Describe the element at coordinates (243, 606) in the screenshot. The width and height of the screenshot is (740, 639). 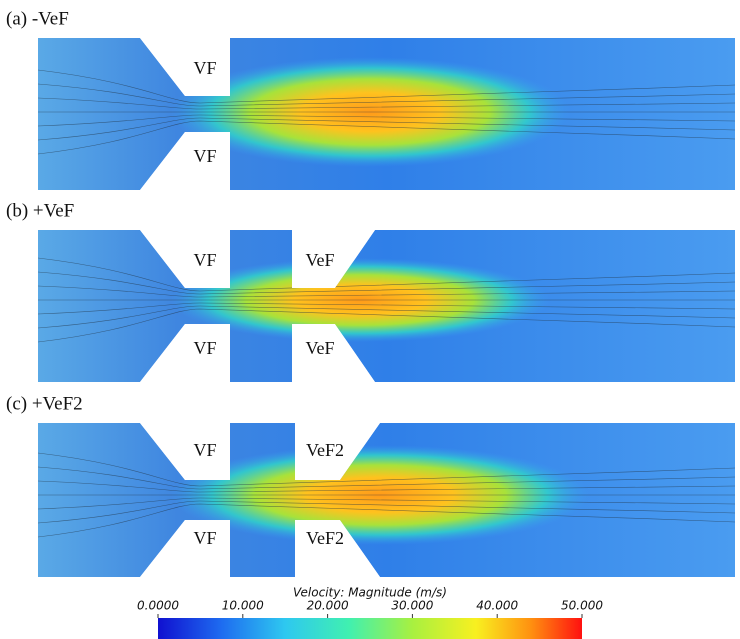
I see `colorbar-tick-label: 10.000` at that location.